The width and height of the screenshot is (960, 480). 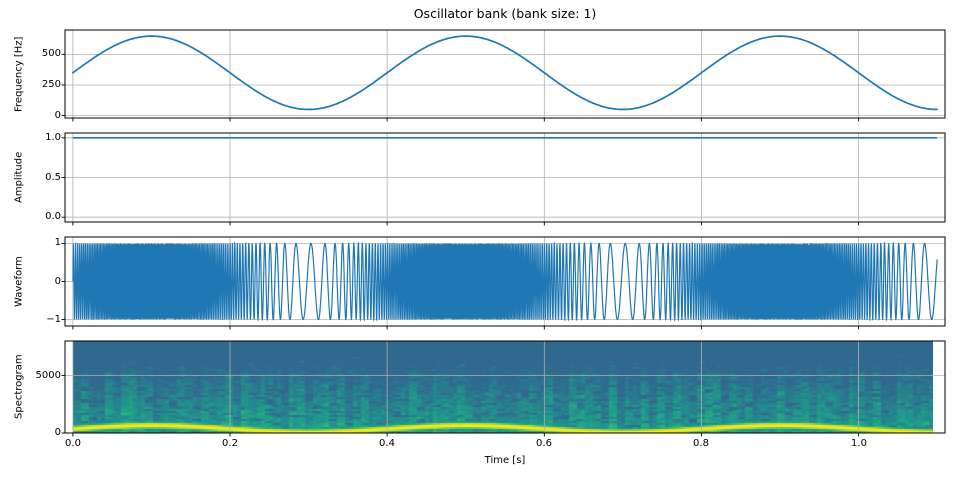 I want to click on figure-title: Oscillator bank (bank size: 1), so click(x=505, y=13).